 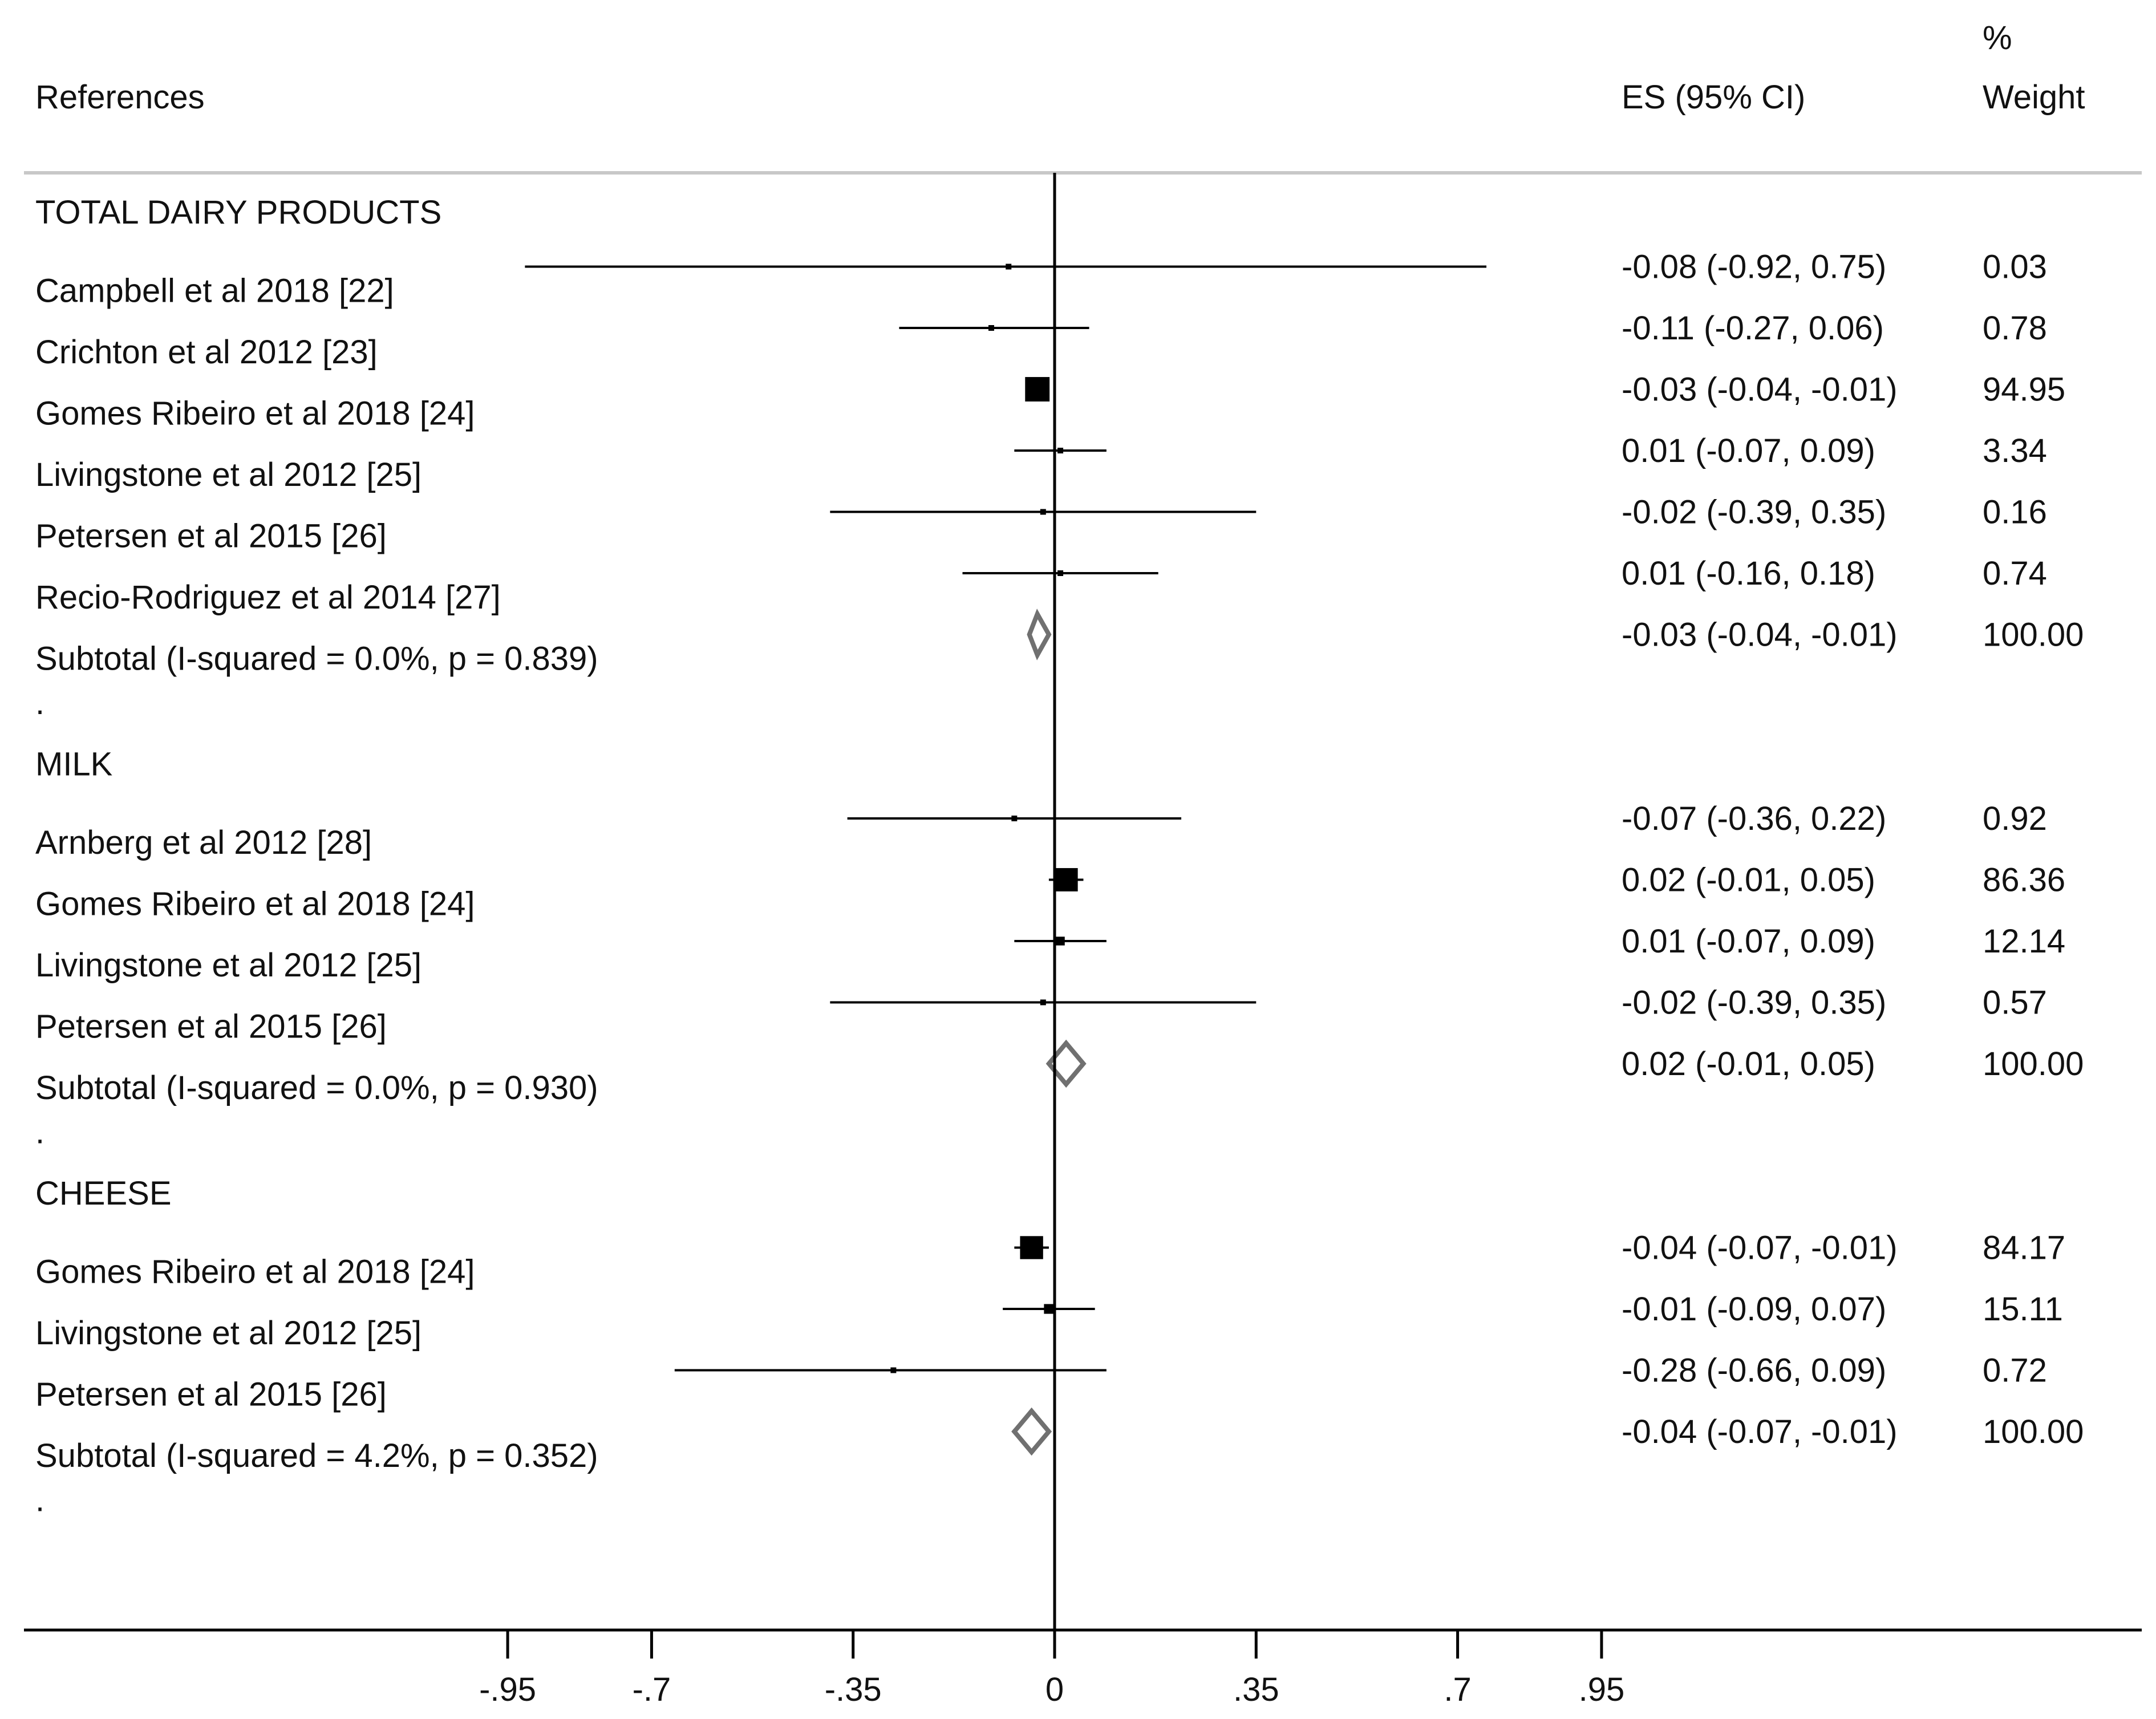 I want to click on es-ci-value: -0.01 (-0.09, 0.07), so click(x=1754, y=1309).